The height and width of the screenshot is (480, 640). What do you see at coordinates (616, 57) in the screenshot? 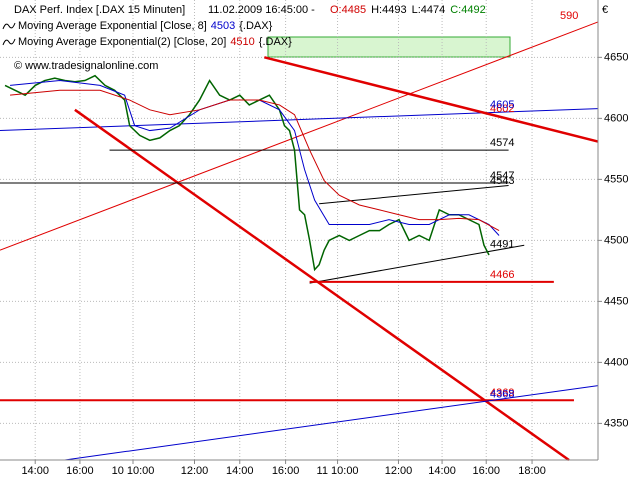
I see `y-tick-label: 4650` at bounding box center [616, 57].